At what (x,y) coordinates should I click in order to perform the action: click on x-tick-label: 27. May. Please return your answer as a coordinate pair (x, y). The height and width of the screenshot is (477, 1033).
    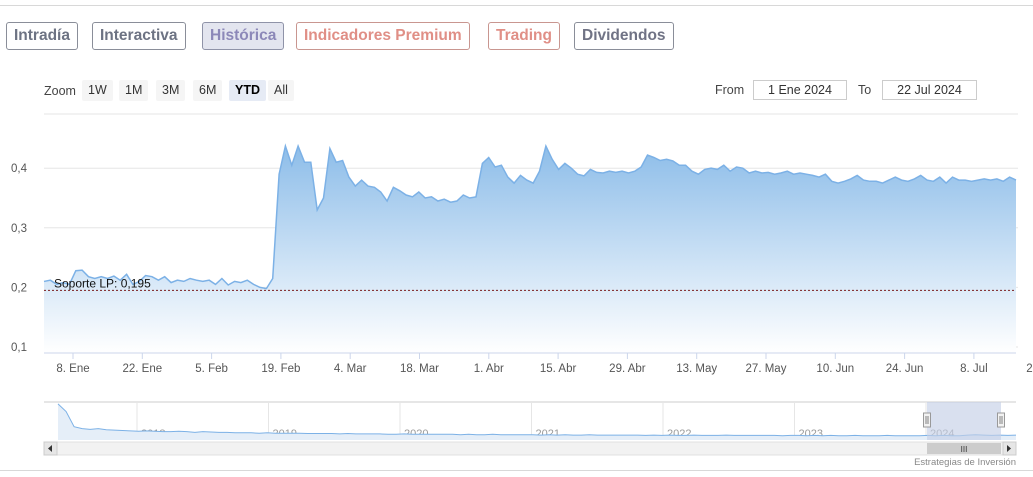
    Looking at the image, I should click on (766, 369).